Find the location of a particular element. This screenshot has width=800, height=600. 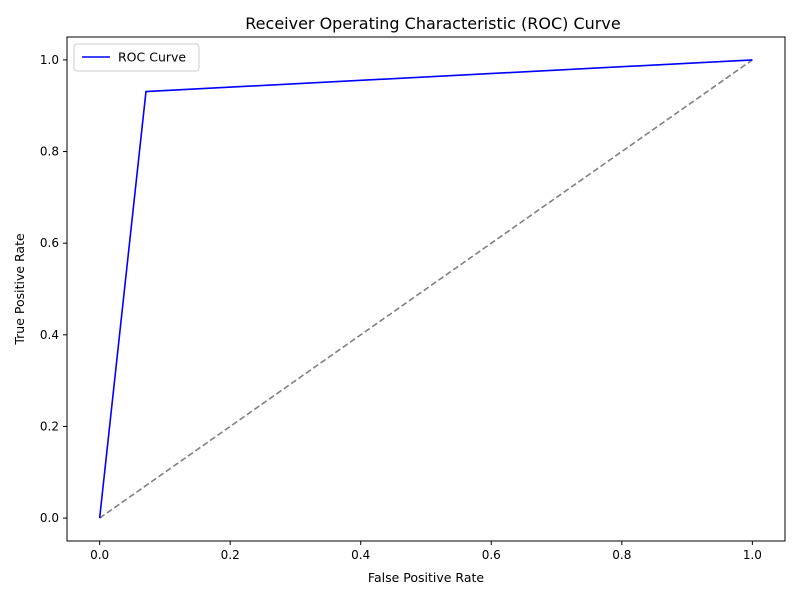

legend-box is located at coordinates (136, 57).